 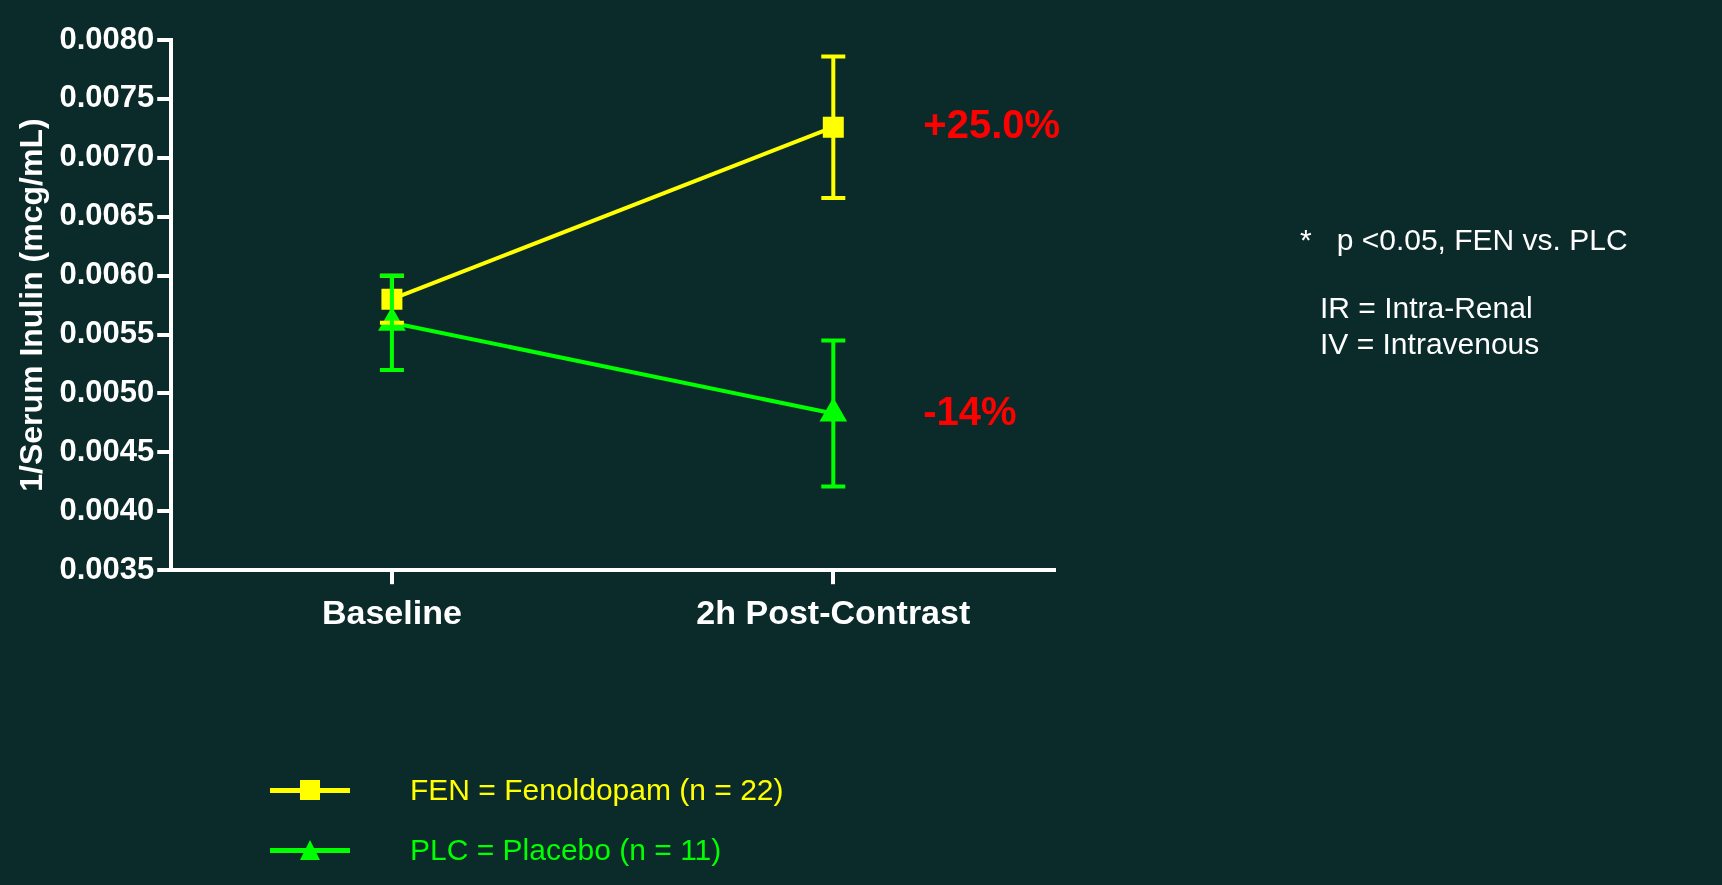 I want to click on x-tick-label: 2h Post-Contrast, so click(x=833, y=611).